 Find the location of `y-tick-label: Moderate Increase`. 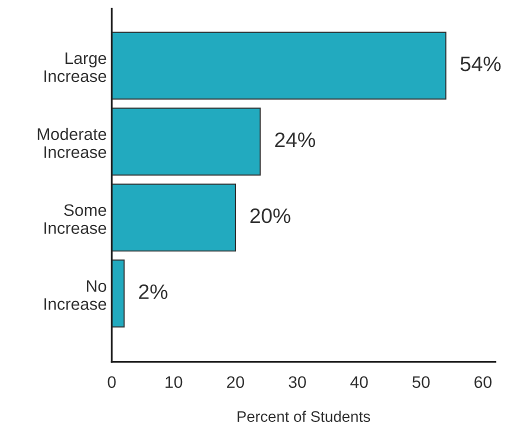

y-tick-label: Moderate Increase is located at coordinates (72, 143).